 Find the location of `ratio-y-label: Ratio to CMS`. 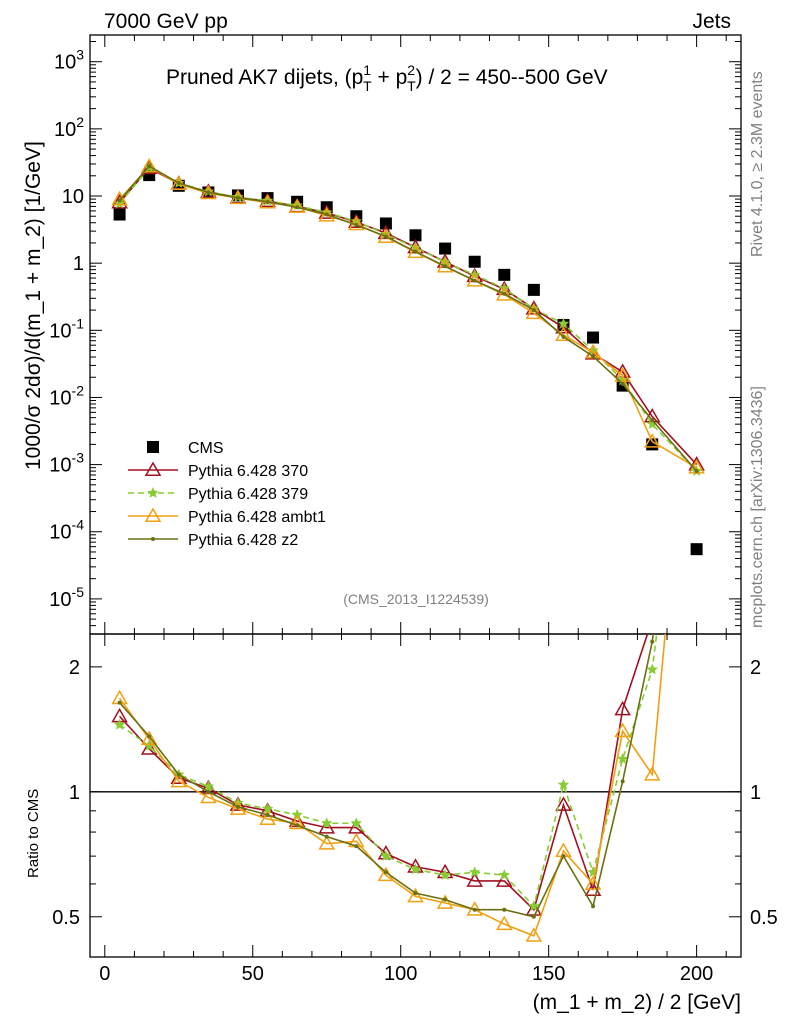

ratio-y-label: Ratio to CMS is located at coordinates (33, 833).